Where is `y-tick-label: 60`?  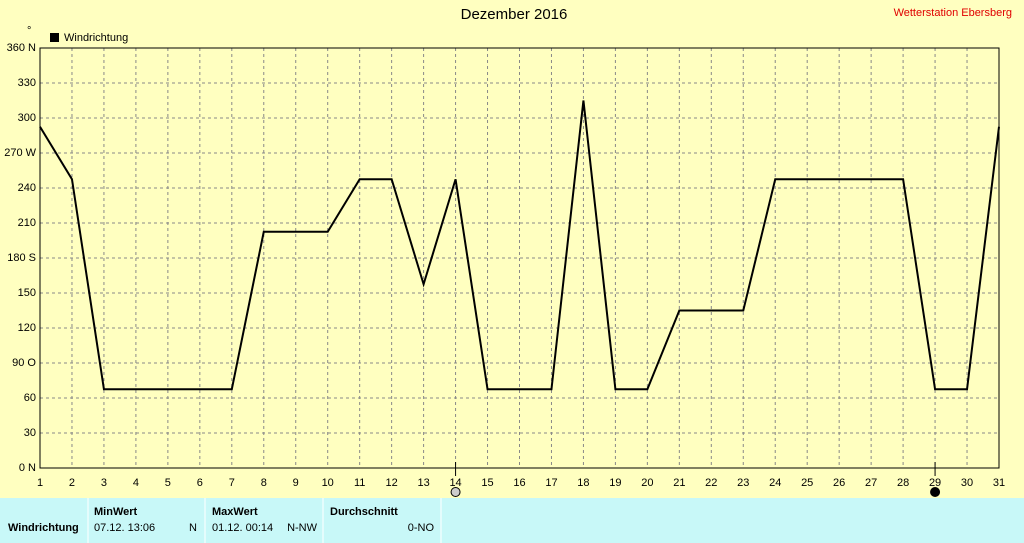 y-tick-label: 60 is located at coordinates (30, 398).